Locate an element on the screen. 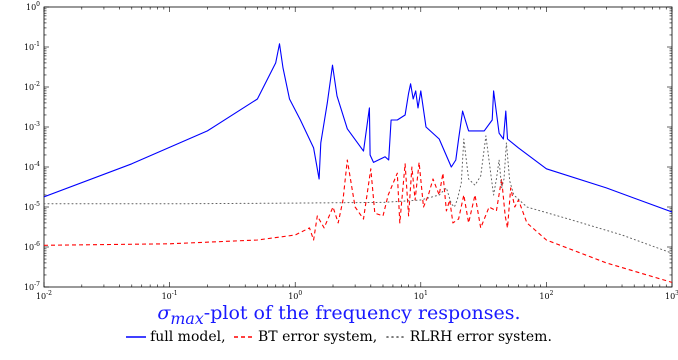 Image resolution: width=678 pixels, height=360 pixels. legend-item-bt-error: BT error system, is located at coordinates (305, 337).